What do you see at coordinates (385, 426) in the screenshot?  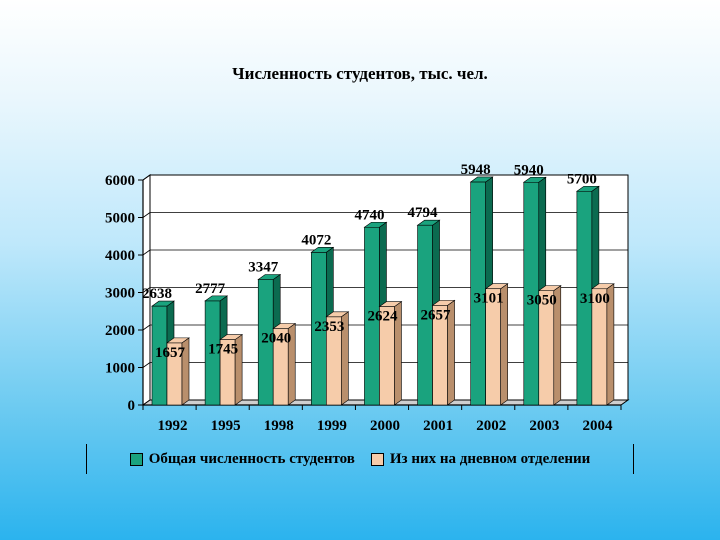 I see `x-tick-label: 2000` at bounding box center [385, 426].